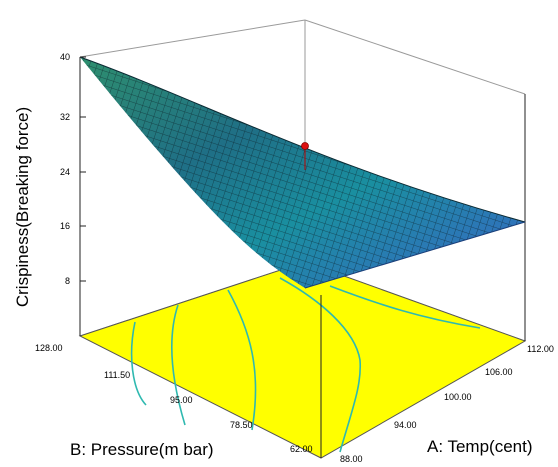 This screenshot has height=467, width=558. I want to click on z-tick-label: 24, so click(65, 172).